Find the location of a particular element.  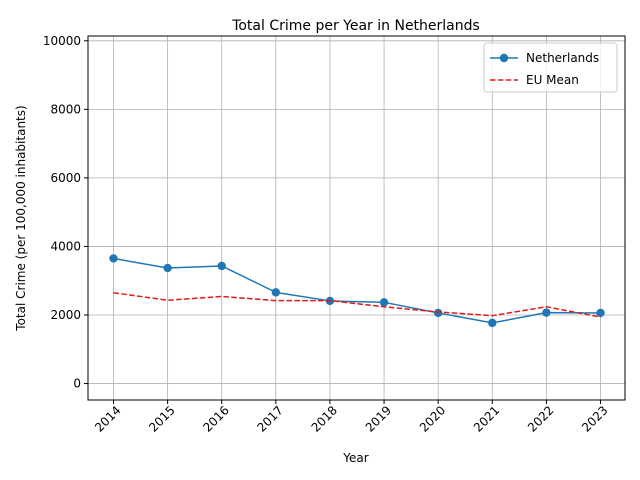

y-tick-label: 2000 is located at coordinates (65, 315).